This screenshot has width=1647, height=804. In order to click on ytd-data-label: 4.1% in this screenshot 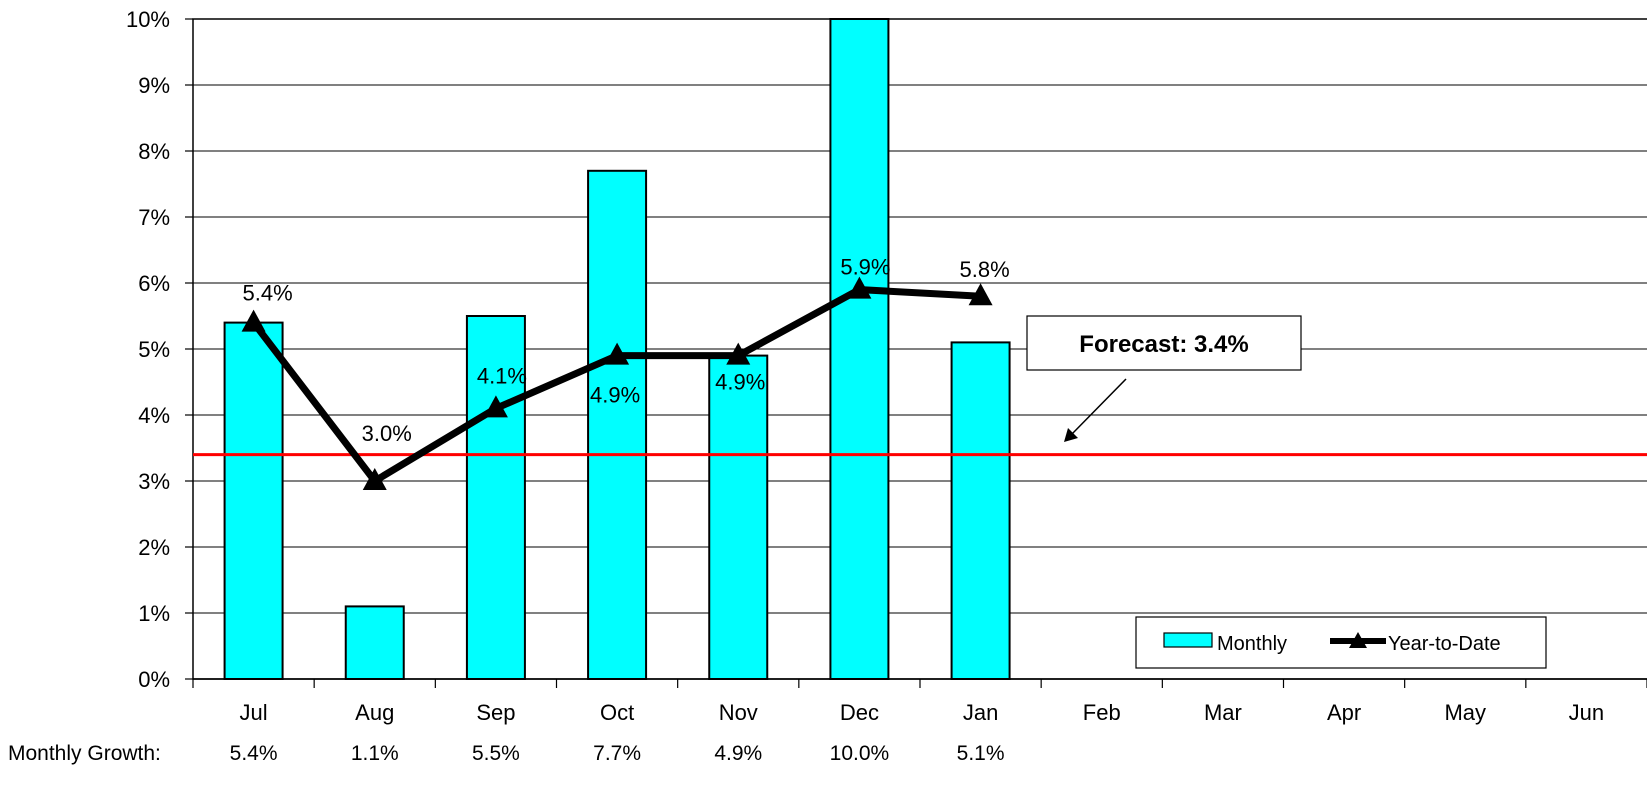, I will do `click(502, 375)`.